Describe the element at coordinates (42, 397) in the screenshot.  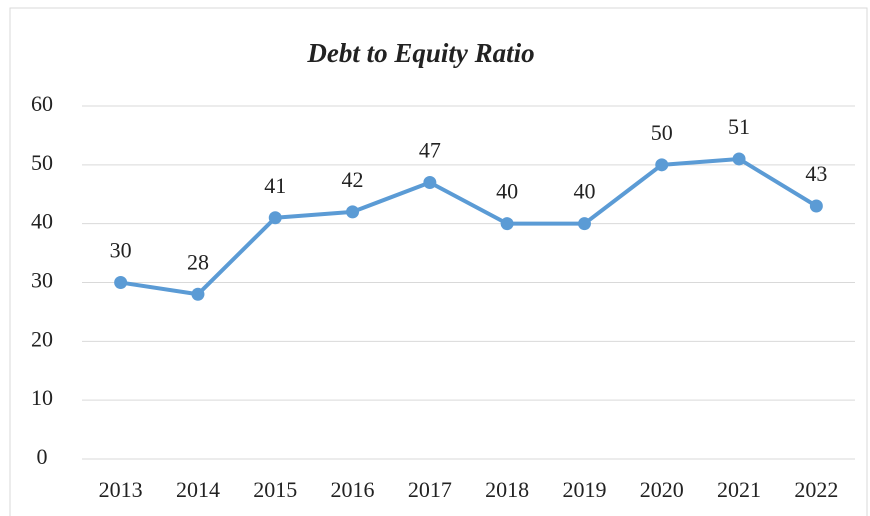
I see `y-tick-label: 10` at that location.